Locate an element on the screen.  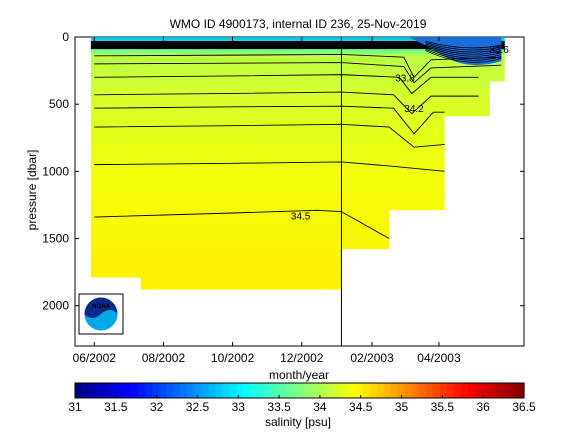
logo-text: NOAA is located at coordinates (101, 307).